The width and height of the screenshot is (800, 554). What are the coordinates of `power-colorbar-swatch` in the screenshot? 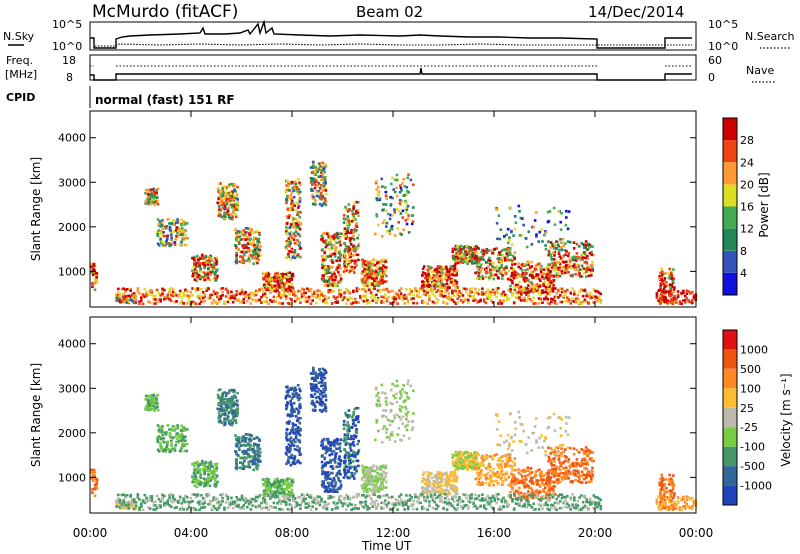 It's located at (730, 195).